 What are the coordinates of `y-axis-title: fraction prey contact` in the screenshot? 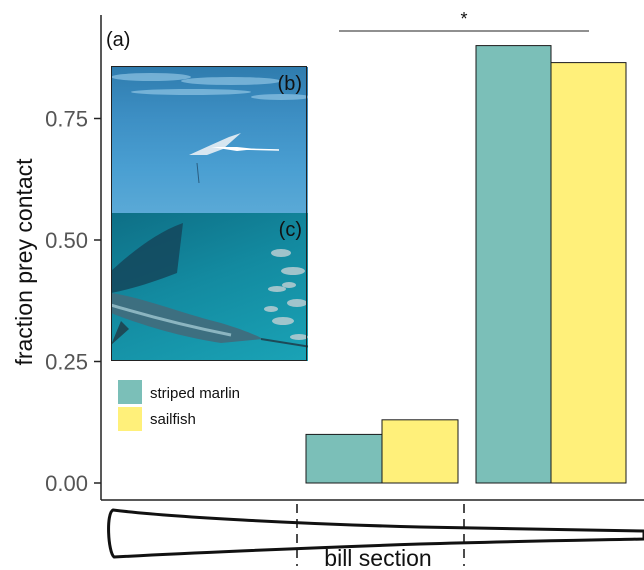 It's located at (24, 262).